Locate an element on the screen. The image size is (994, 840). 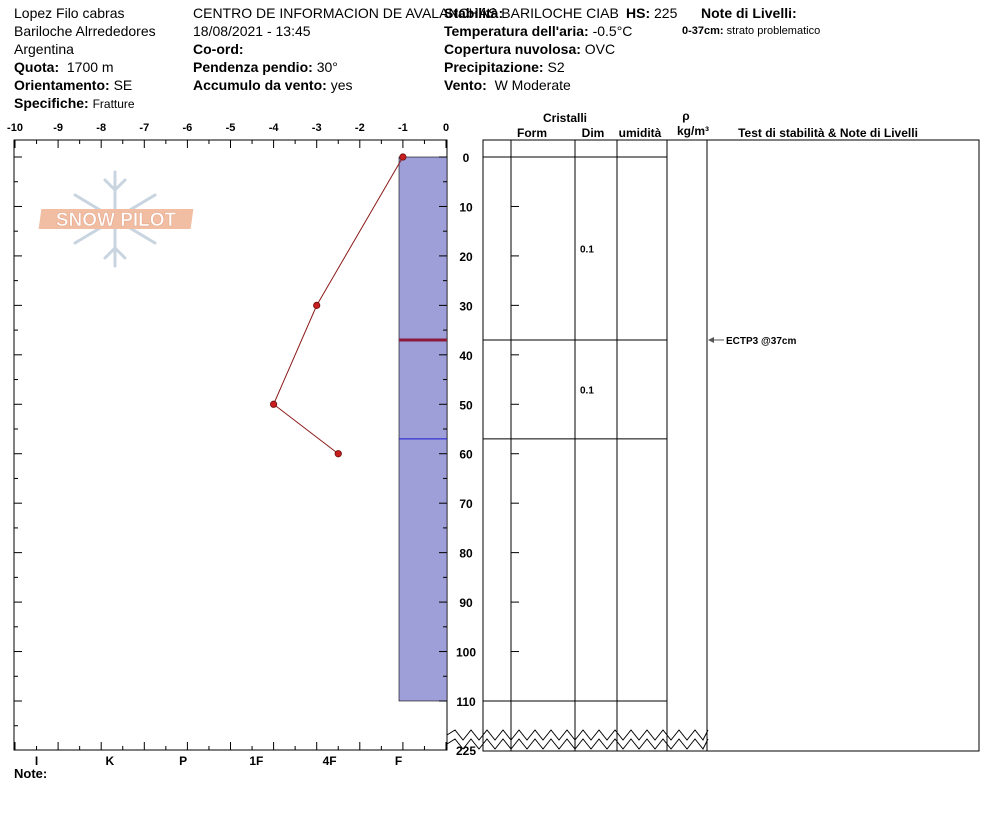
vento: Vento: W Moderate is located at coordinates (507, 85).